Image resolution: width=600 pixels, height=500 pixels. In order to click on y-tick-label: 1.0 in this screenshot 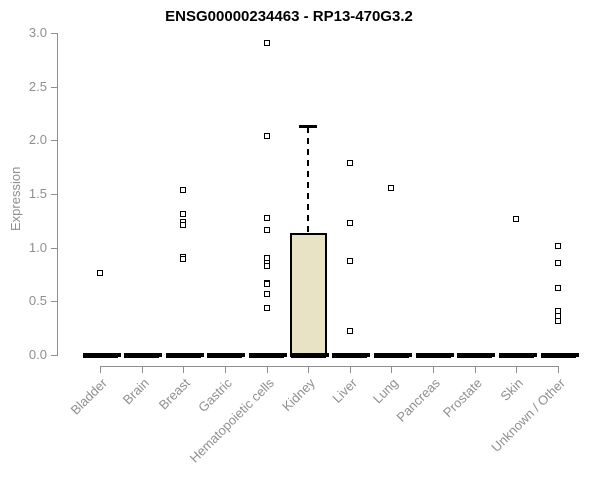, I will do `click(37, 247)`.